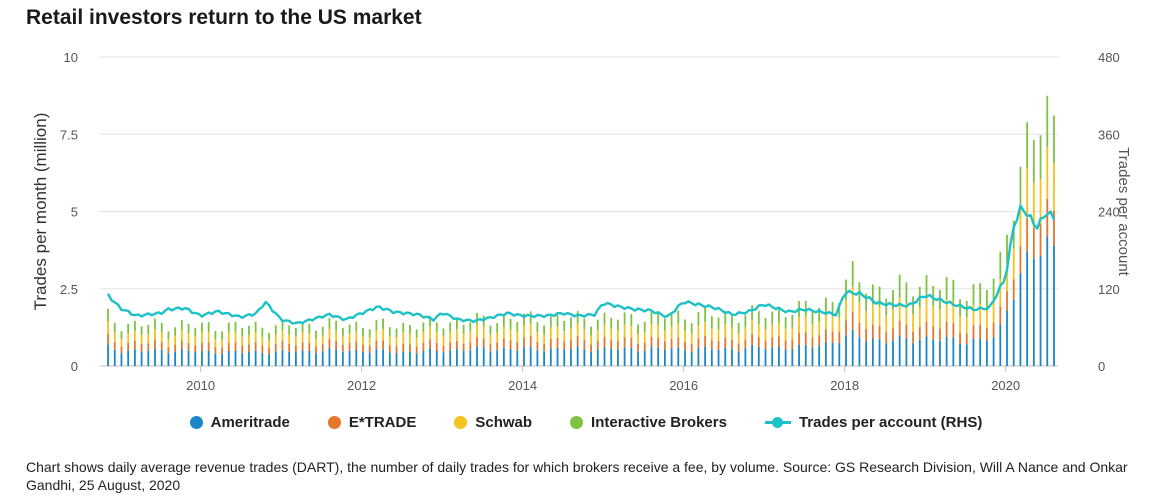  I want to click on legend-label: E*TRADE, so click(382, 422).